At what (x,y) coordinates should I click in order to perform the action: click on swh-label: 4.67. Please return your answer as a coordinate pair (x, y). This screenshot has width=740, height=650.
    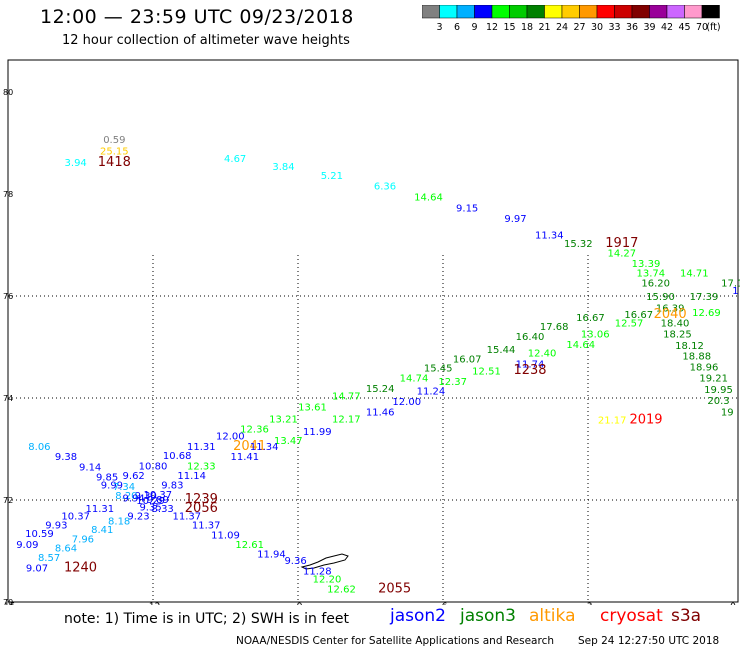
    Looking at the image, I should click on (235, 159).